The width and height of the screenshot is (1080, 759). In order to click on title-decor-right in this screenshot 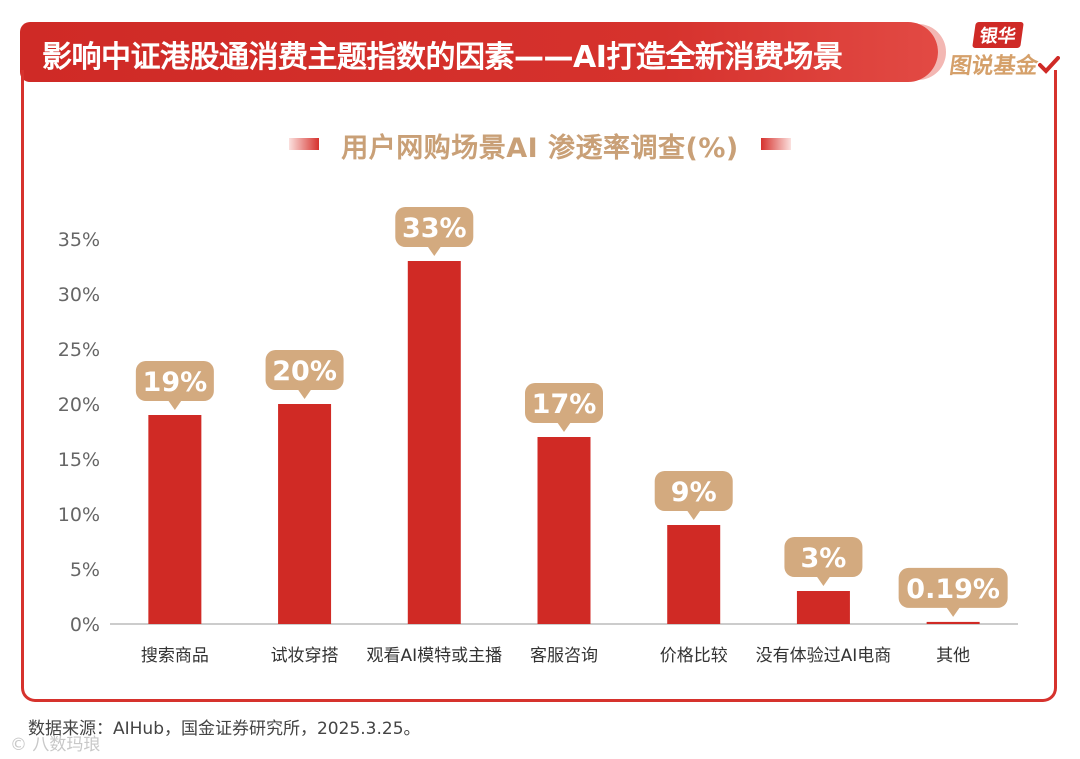, I will do `click(775, 144)`.